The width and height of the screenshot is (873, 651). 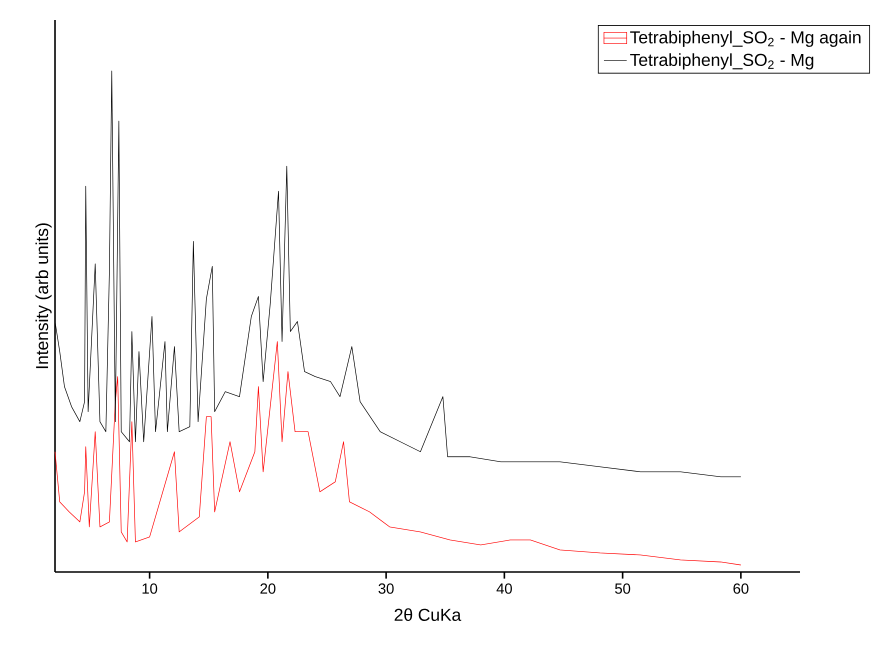 What do you see at coordinates (150, 588) in the screenshot?
I see `x-tick-label: 10` at bounding box center [150, 588].